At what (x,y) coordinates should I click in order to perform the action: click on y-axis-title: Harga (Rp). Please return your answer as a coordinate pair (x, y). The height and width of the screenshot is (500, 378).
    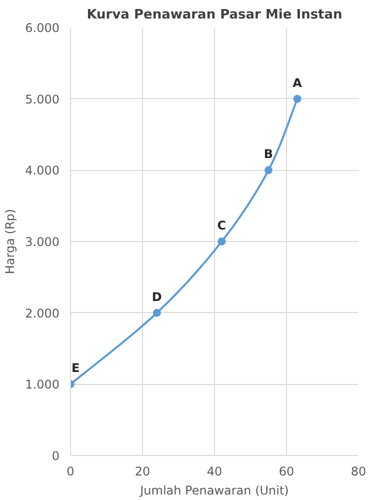
    Looking at the image, I should click on (10, 241).